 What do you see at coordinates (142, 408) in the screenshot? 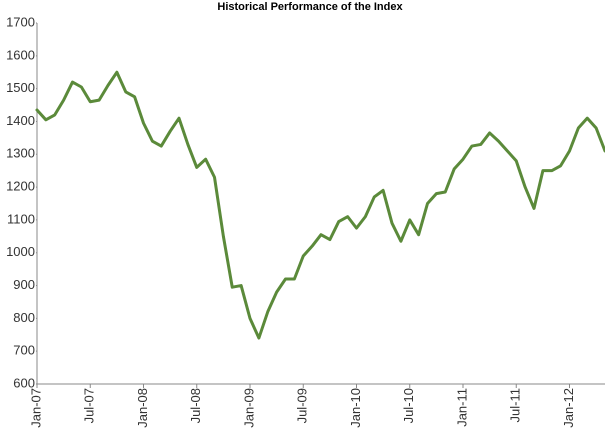
I see `x-tick-label: Jan-08` at bounding box center [142, 408].